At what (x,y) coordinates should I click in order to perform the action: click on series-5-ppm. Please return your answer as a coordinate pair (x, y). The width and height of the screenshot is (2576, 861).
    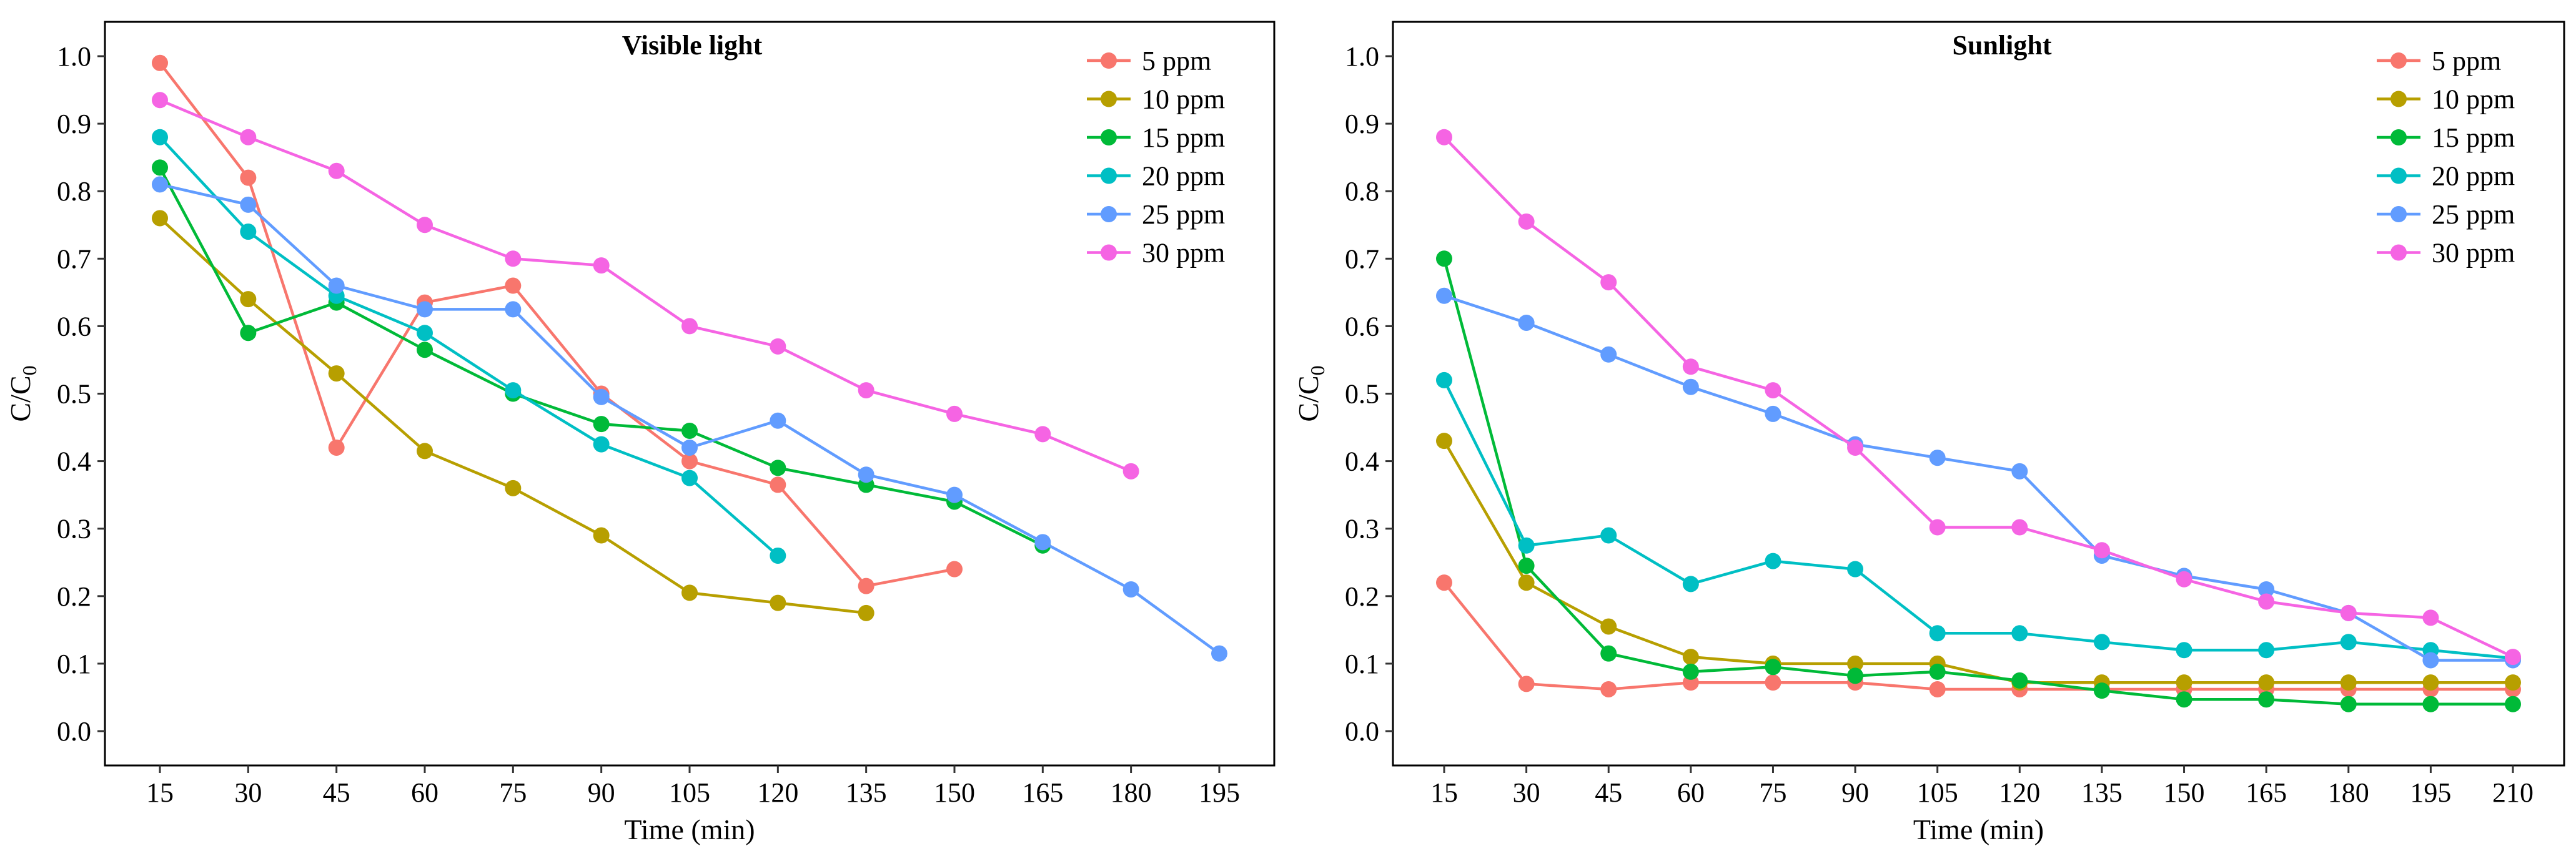
    Looking at the image, I should click on (1978, 635).